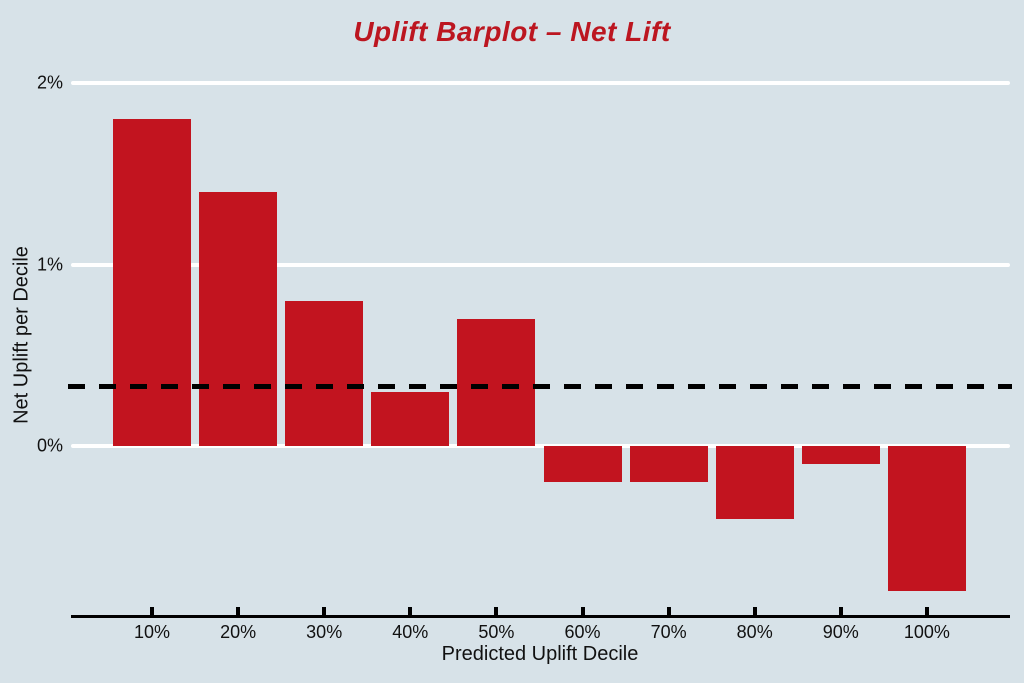 The image size is (1024, 683). Describe the element at coordinates (540, 654) in the screenshot. I see `x-axis-title: Predicted Uplift Decile` at that location.